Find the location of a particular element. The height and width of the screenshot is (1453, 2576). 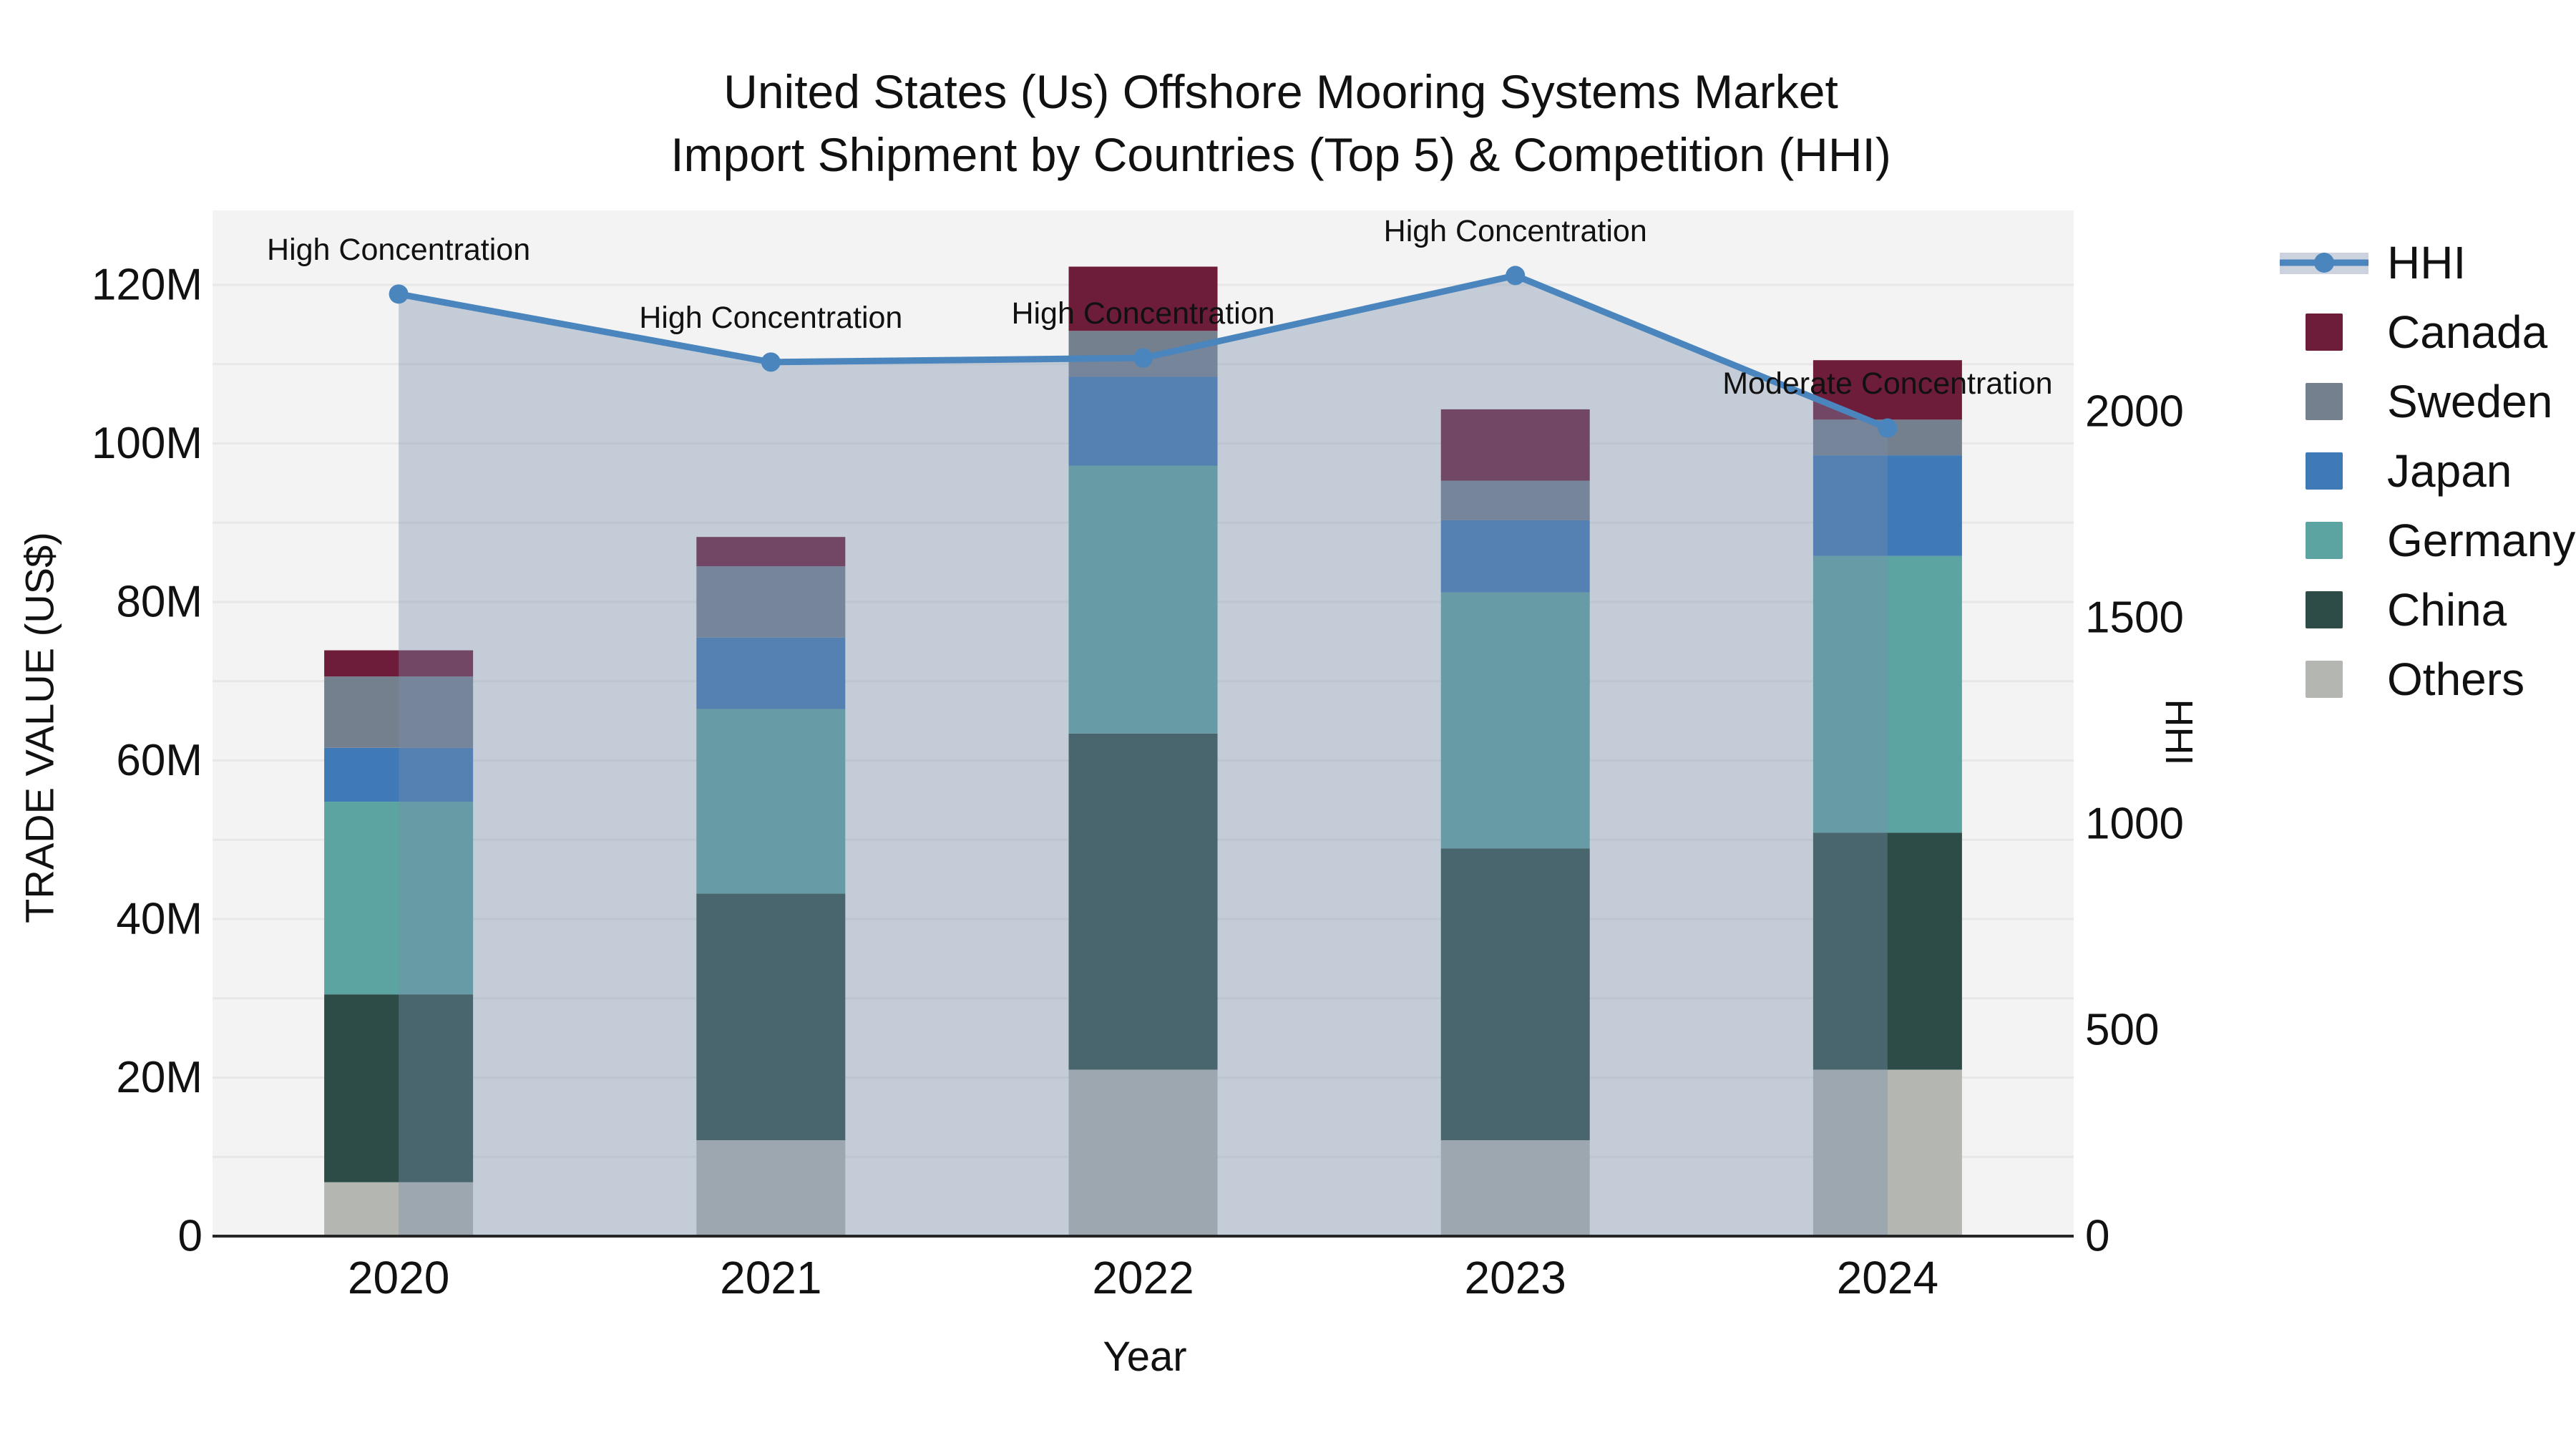

x-tick-2022: 2022 is located at coordinates (1143, 1277).